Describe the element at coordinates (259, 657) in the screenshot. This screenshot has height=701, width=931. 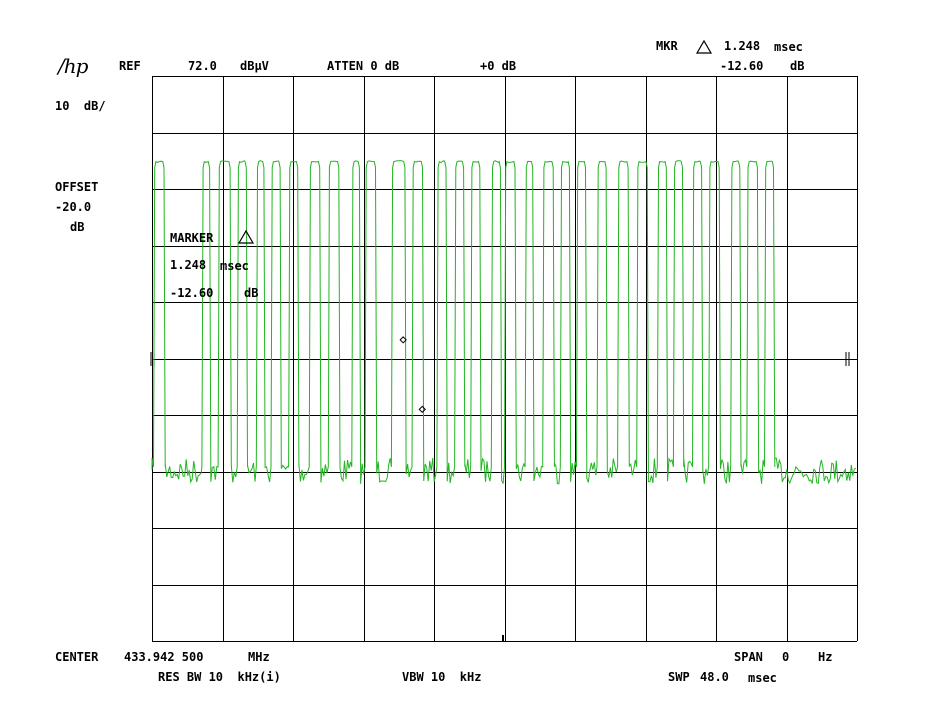
I see `center-unit: MHz` at that location.